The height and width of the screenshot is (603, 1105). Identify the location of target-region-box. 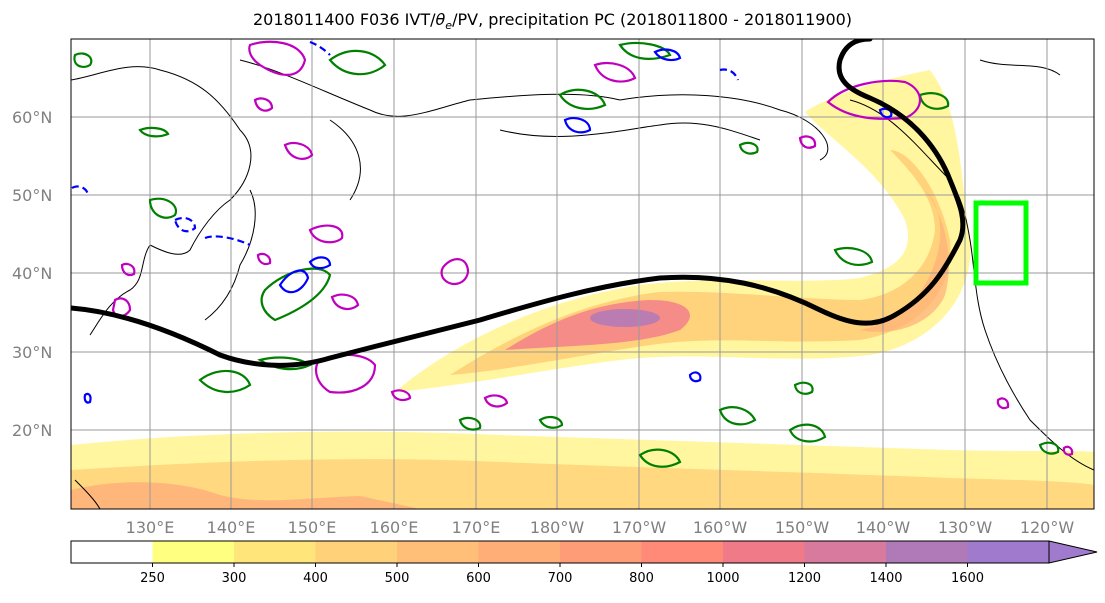
(1001, 243).